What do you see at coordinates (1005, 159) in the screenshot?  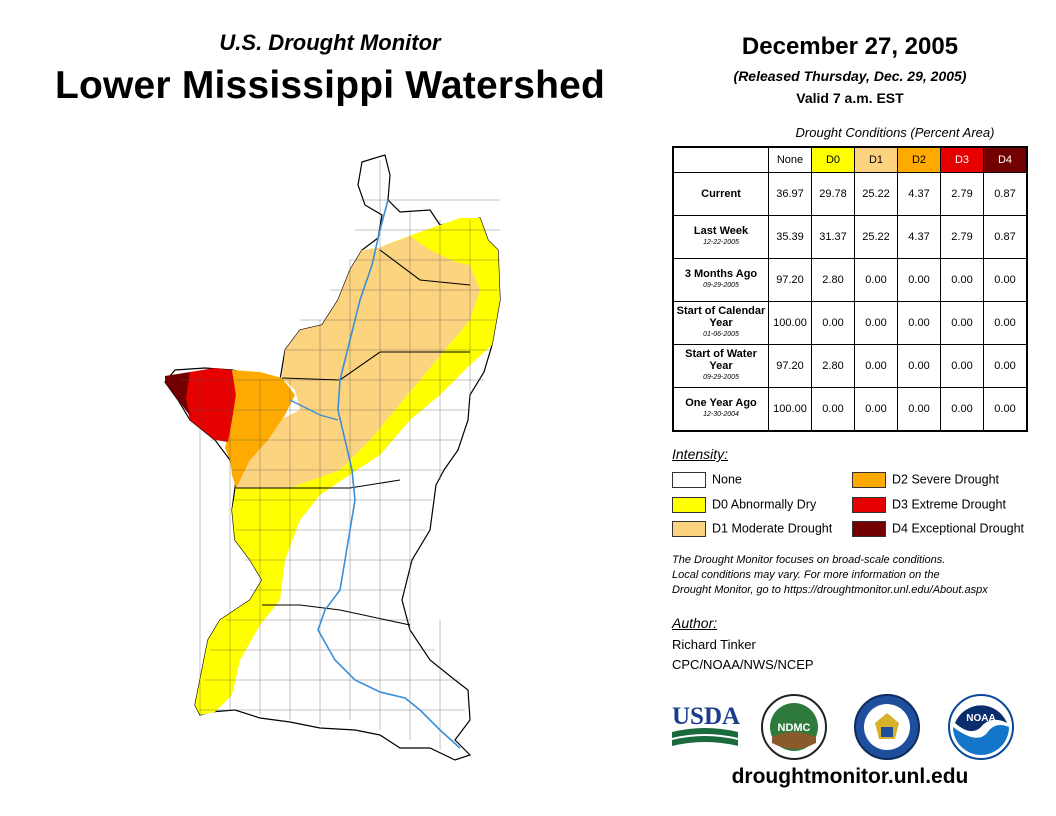 I see `col-header-d4: D4` at bounding box center [1005, 159].